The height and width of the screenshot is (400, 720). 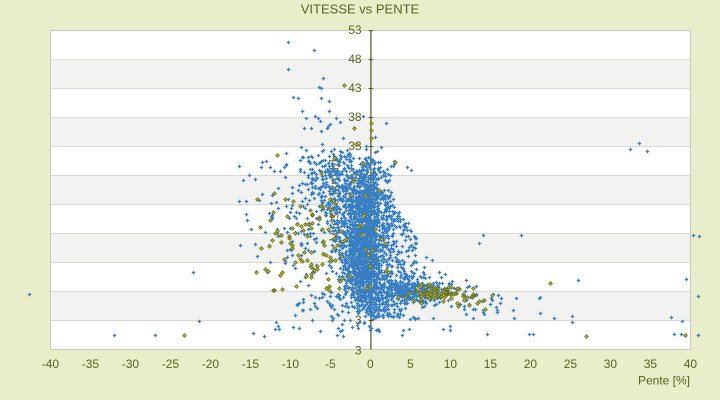 I want to click on svg-text: 43, so click(x=355, y=88).